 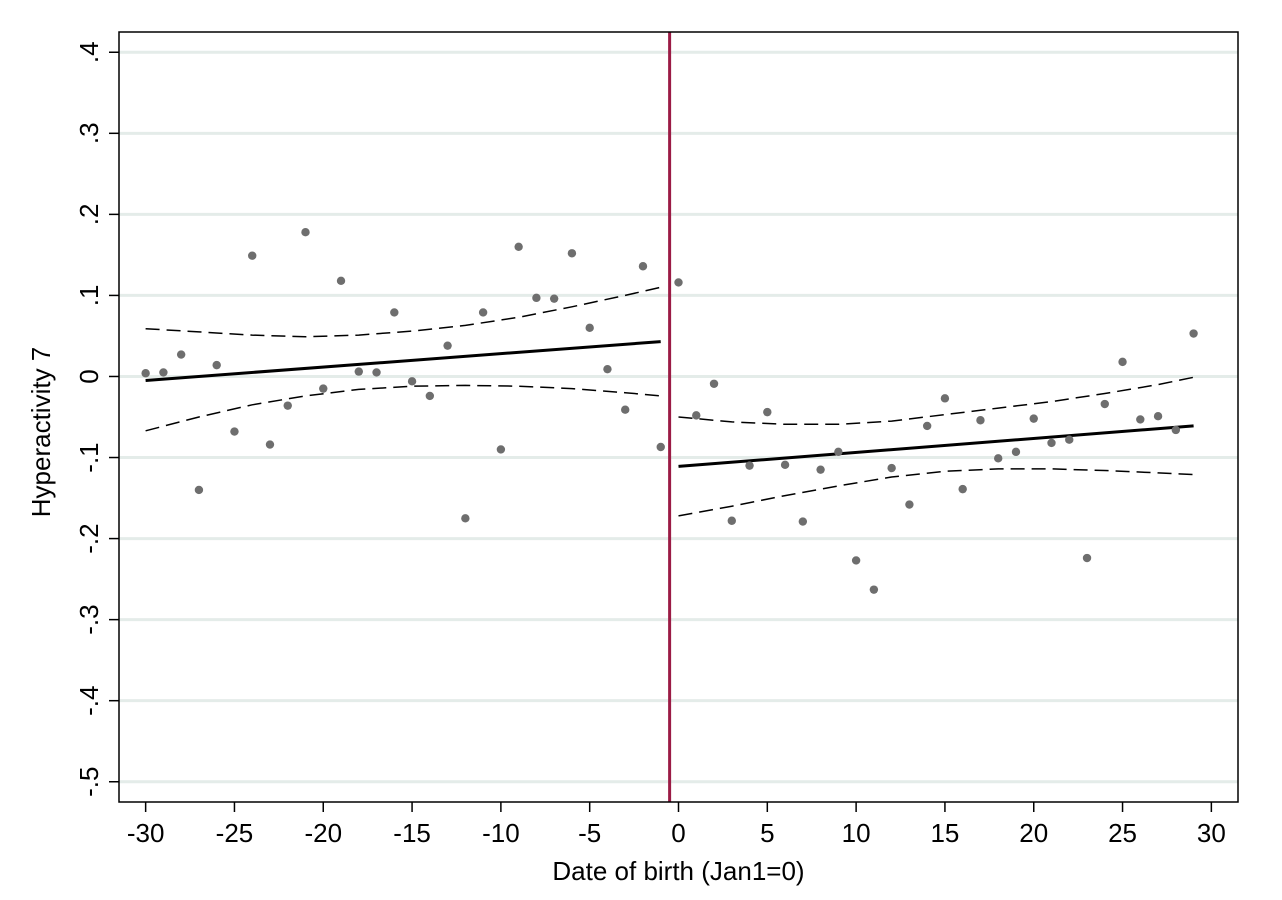 What do you see at coordinates (96, 419) in the screenshot?
I see `y-axis: .4 .3 .2 .1 0 -.1 -.2 -.3 -.4 -.5` at bounding box center [96, 419].